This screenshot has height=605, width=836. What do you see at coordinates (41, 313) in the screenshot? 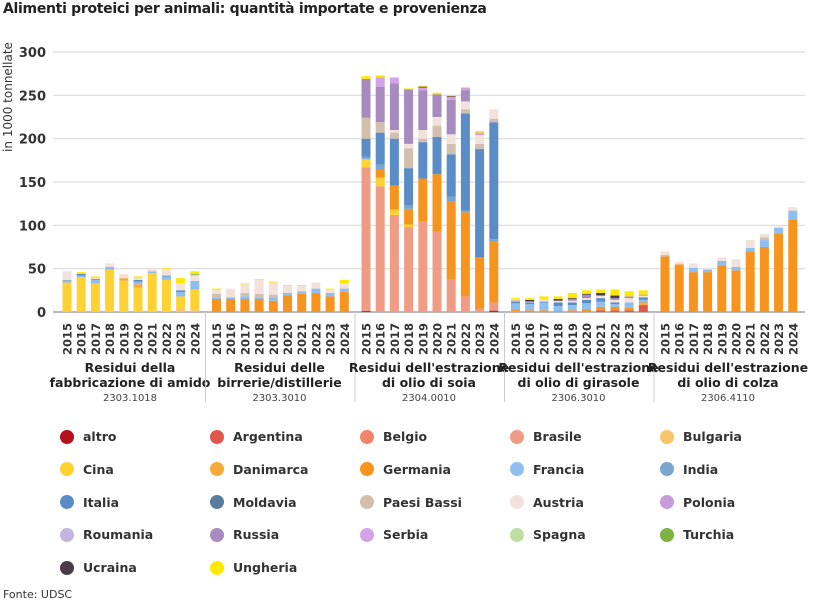
I see `y-tick-label: 0` at bounding box center [41, 313].